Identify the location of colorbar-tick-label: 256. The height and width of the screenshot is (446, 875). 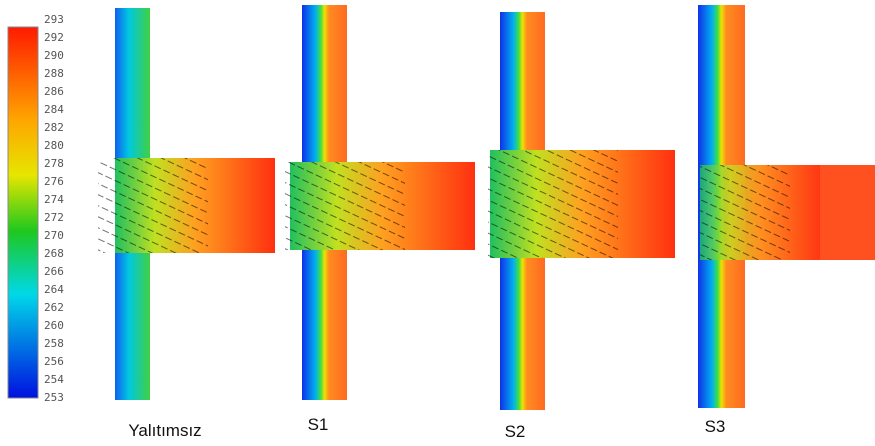
(54, 361).